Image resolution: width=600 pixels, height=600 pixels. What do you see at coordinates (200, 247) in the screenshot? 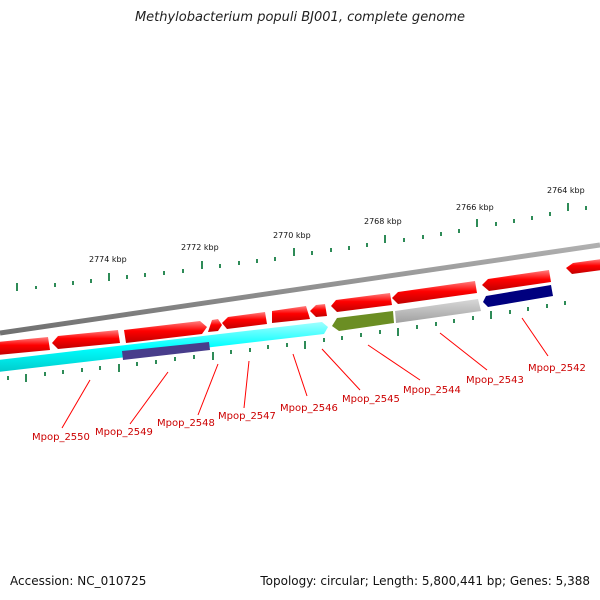
I see `tick-label: 2772 kbp` at bounding box center [200, 247].